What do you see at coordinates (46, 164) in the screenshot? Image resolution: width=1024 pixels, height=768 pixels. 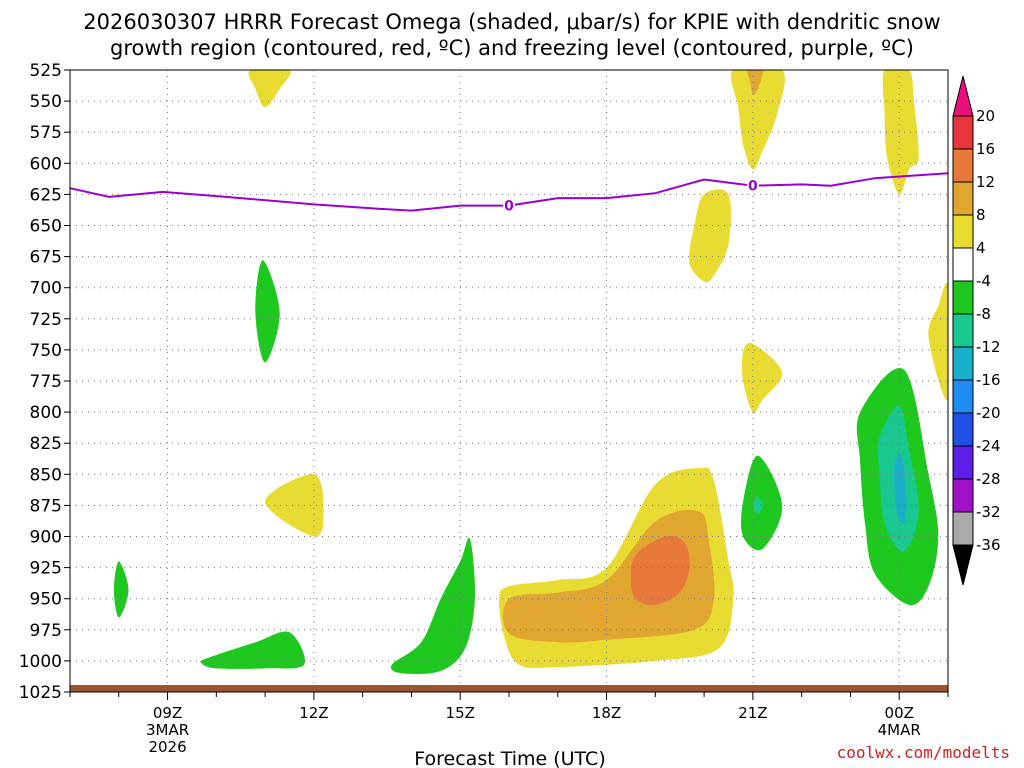 I see `y-tick-label: 600` at bounding box center [46, 164].